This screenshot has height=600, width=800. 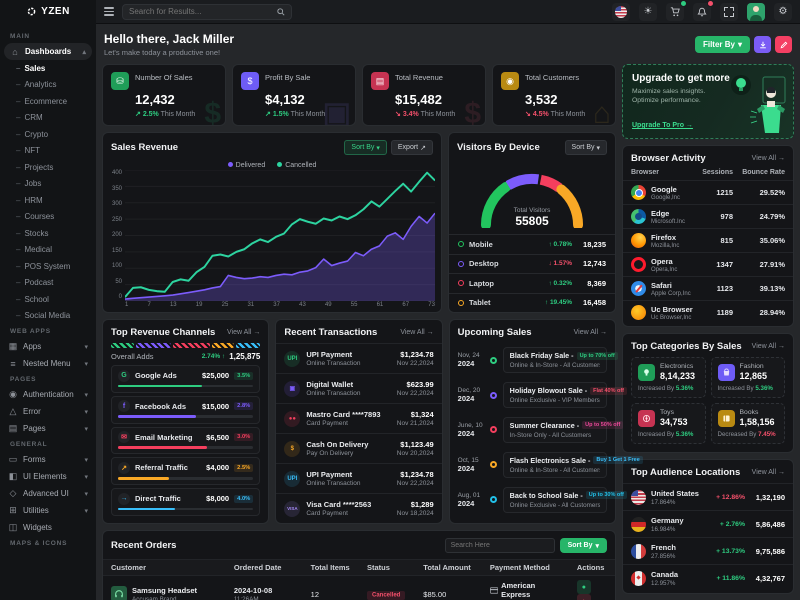 What do you see at coordinates (783, 44) in the screenshot?
I see `edit-button` at bounding box center [783, 44].